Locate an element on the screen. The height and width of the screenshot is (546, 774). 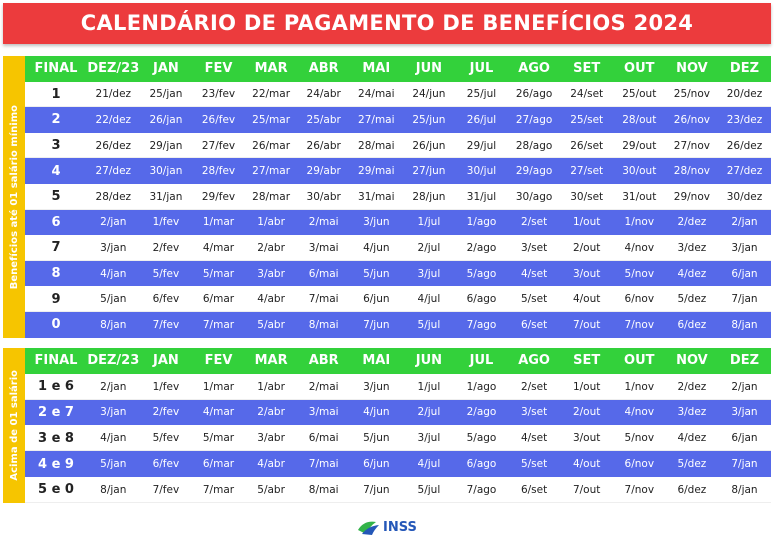
logo: INSS is located at coordinates (388, 527).